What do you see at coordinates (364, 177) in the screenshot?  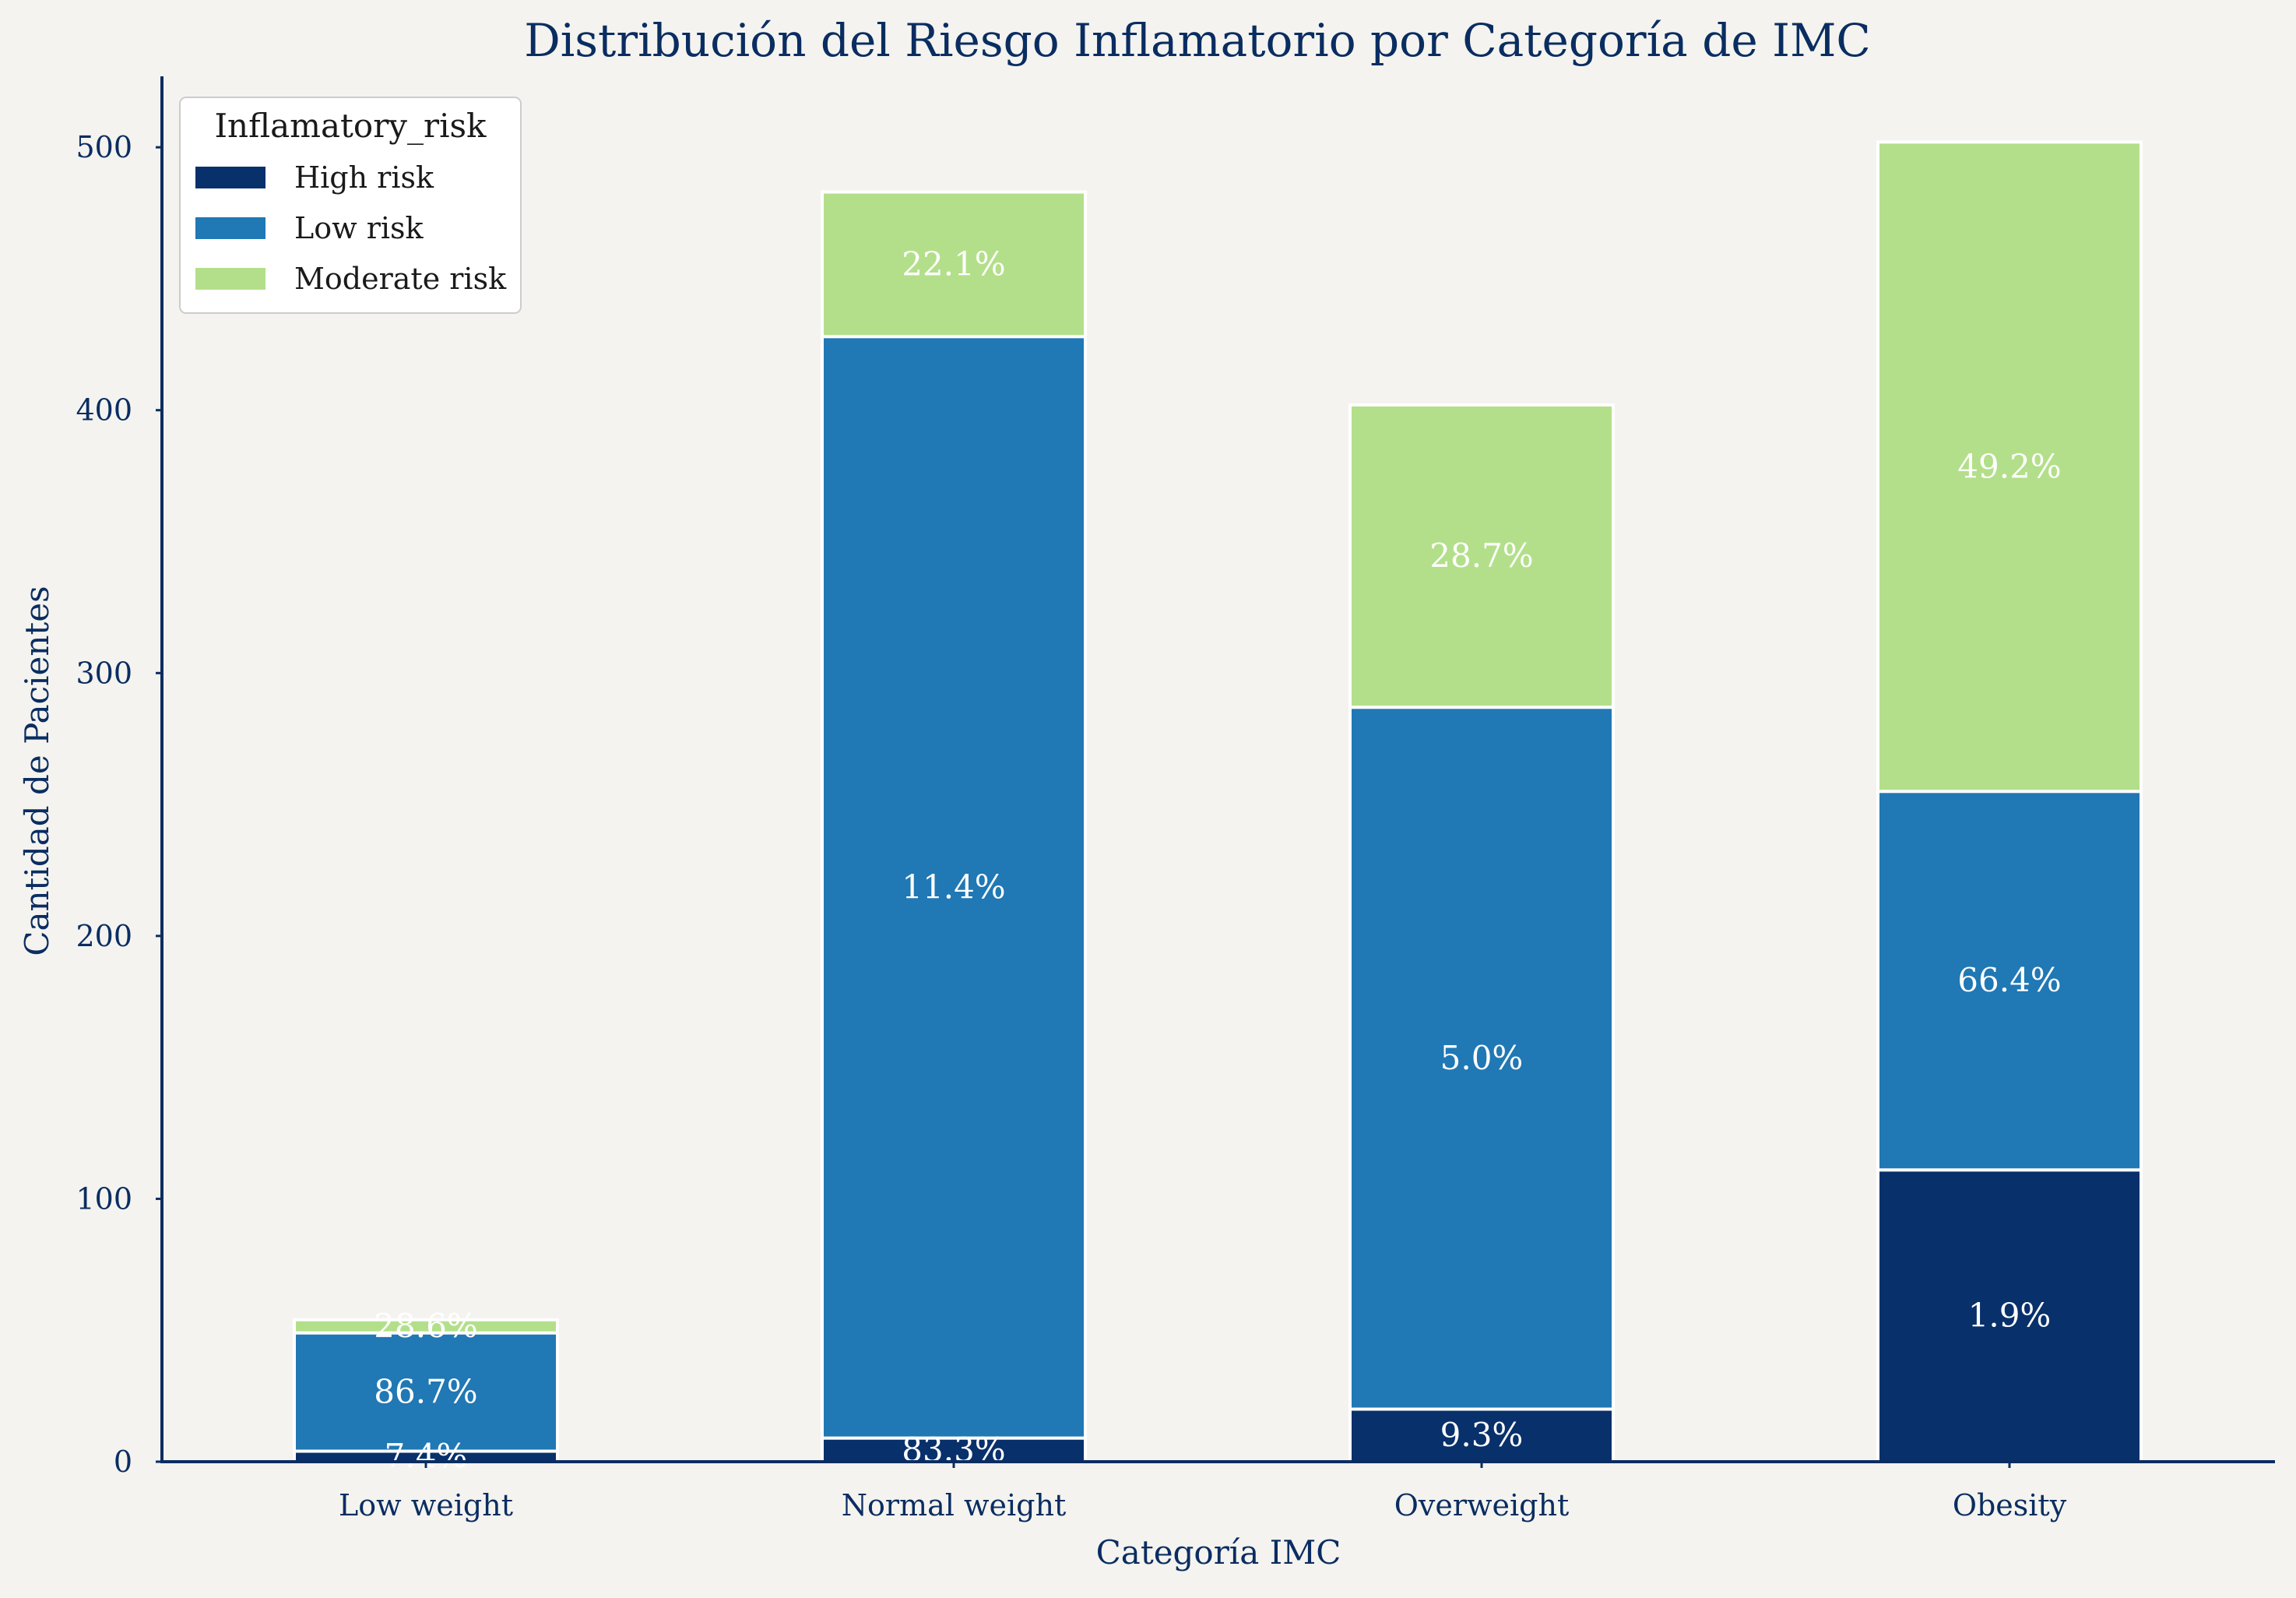 I see `legend-label: High risk` at bounding box center [364, 177].